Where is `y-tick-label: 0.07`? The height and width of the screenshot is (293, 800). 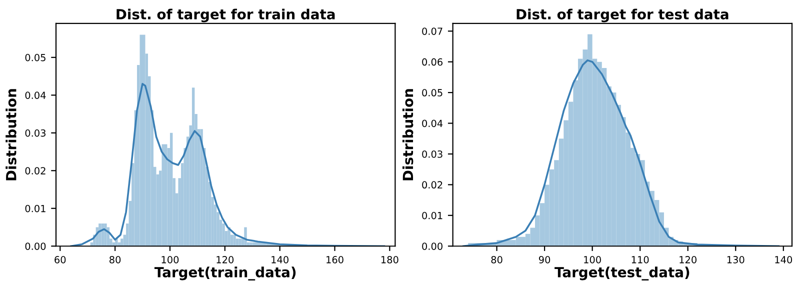
y-tick-label: 0.07 is located at coordinates (432, 31).